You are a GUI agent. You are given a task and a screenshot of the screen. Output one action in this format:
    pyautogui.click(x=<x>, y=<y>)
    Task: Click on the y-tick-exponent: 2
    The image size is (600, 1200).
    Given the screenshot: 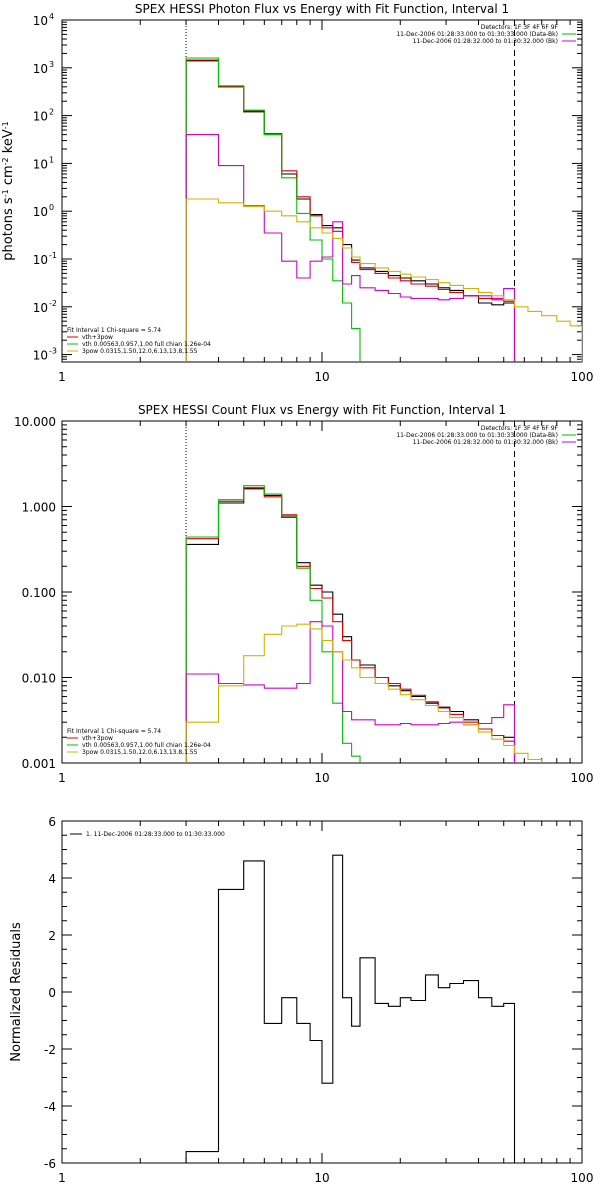 What is the action you would take?
    pyautogui.click(x=51, y=112)
    